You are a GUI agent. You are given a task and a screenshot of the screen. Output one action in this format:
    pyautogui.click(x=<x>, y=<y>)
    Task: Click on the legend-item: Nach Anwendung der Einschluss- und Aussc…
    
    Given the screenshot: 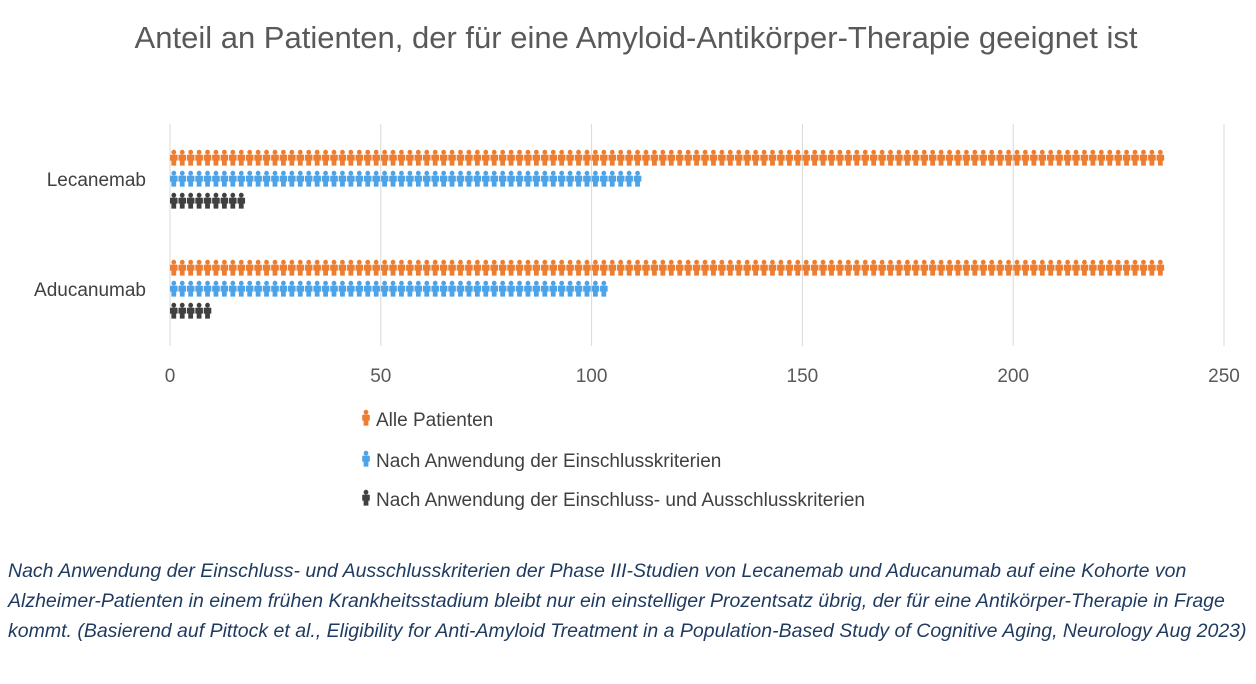 What is the action you would take?
    pyautogui.click(x=613, y=500)
    